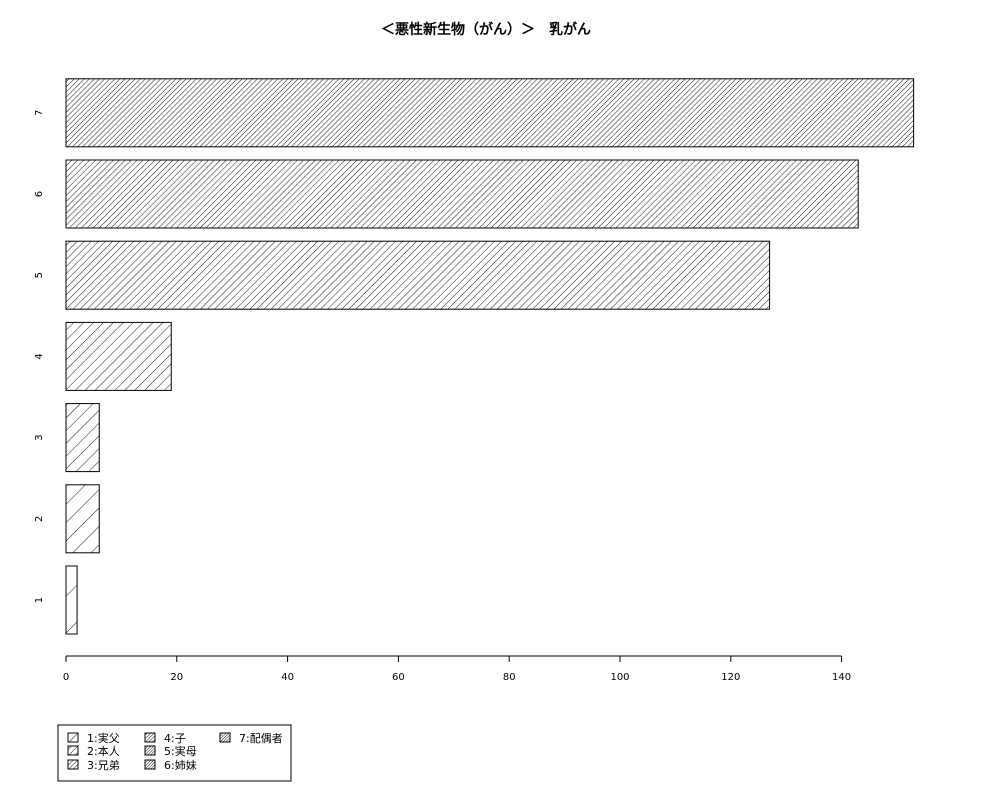  I want to click on legend-label: 2:本人, so click(103, 751).